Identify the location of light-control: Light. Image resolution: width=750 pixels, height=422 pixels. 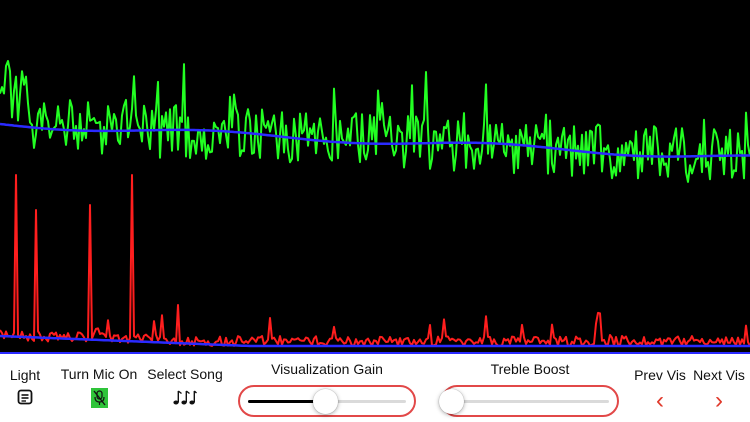
(25, 386).